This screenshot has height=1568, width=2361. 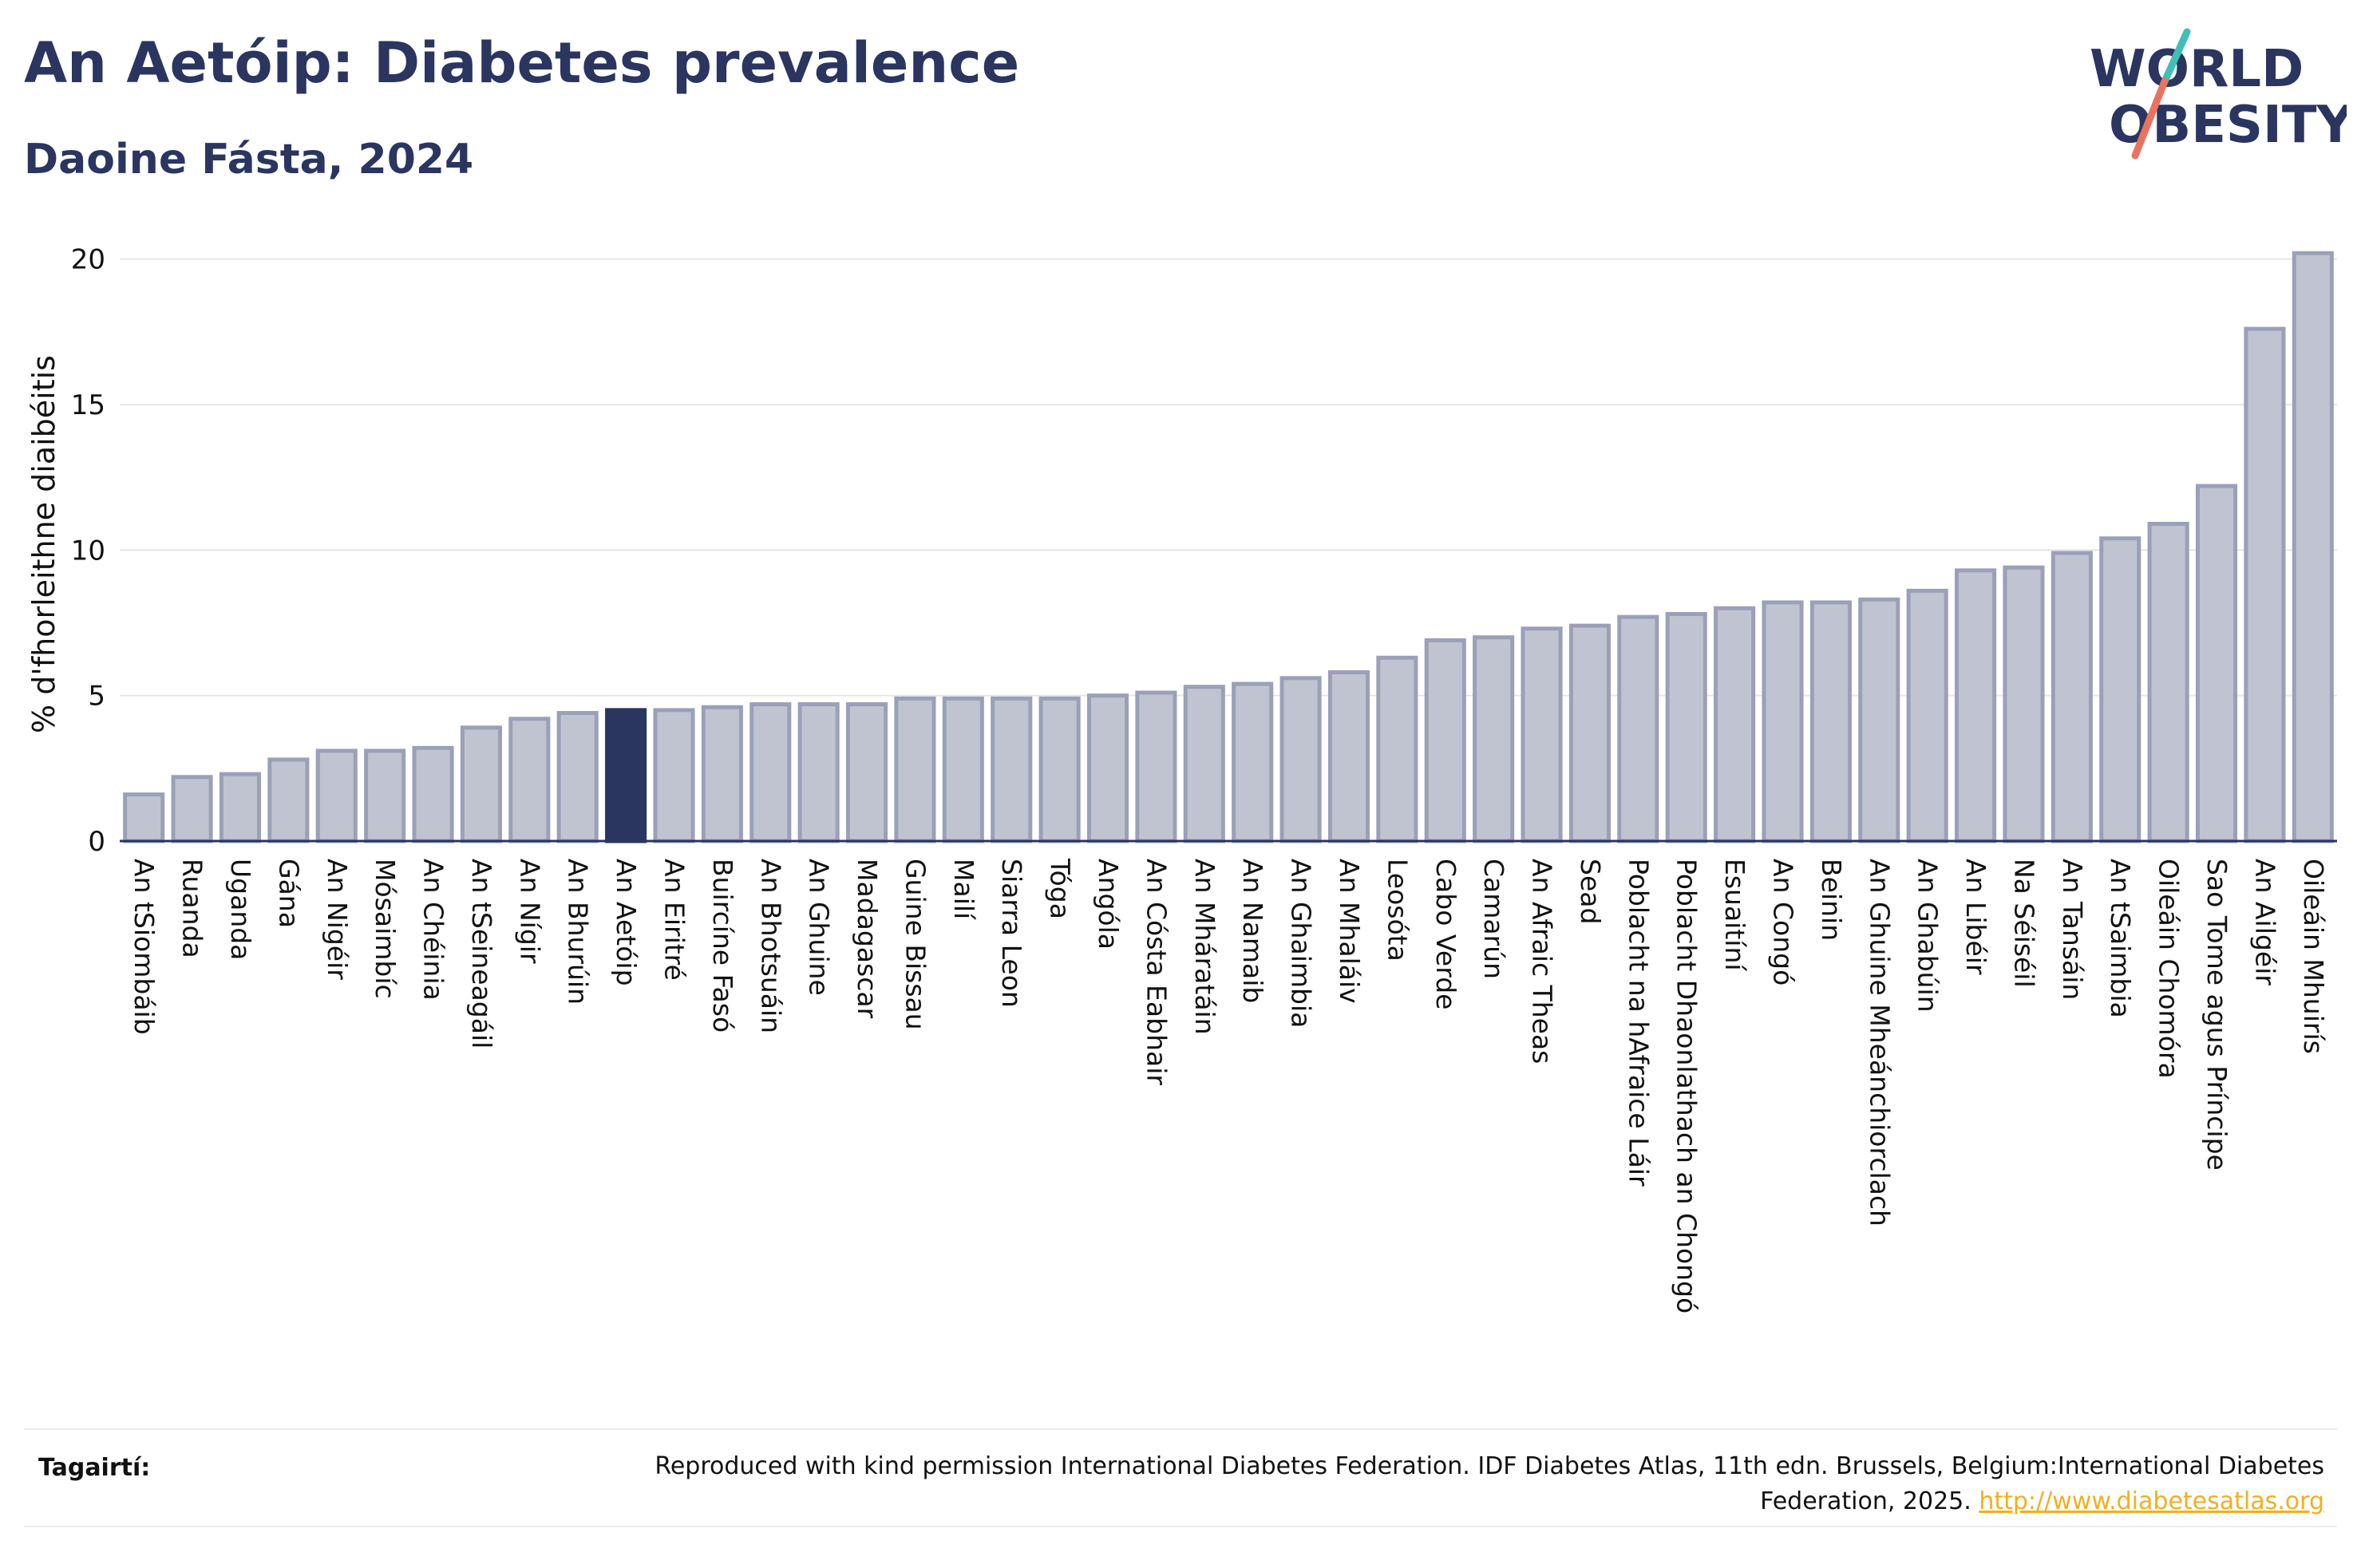 I want to click on references-link: http://www.diabetesatlas.org, so click(x=2151, y=1501).